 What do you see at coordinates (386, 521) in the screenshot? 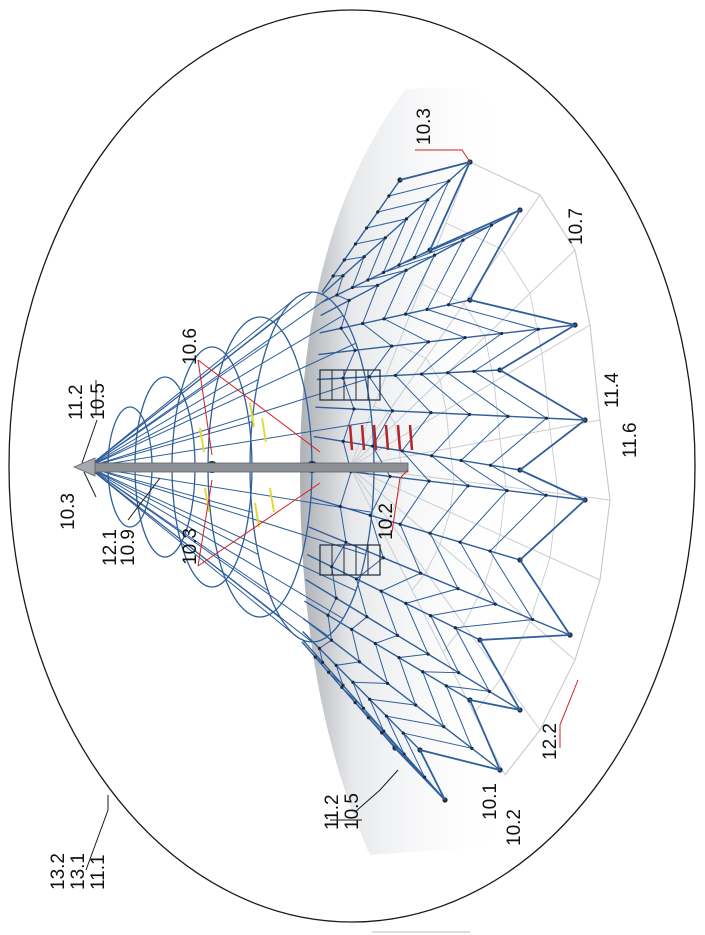
I see `label-center: 10.2` at bounding box center [386, 521].